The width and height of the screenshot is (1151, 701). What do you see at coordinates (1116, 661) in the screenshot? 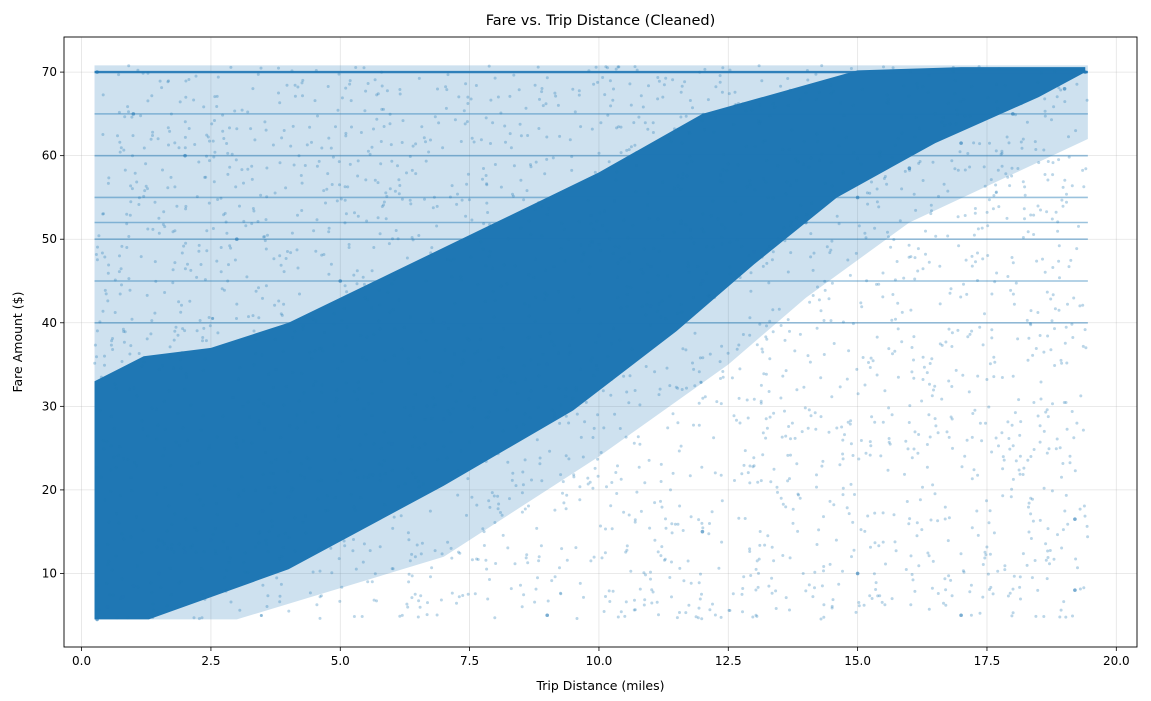
I see `x-tick-label: 20.0` at bounding box center [1116, 661].